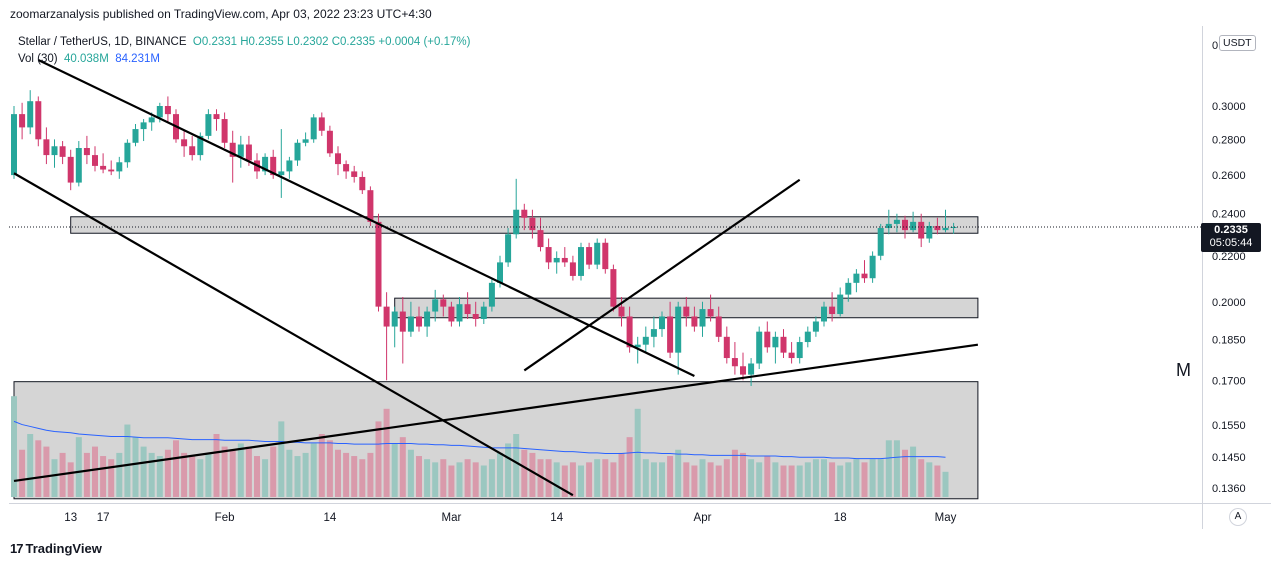  I want to click on time-tick-label: 18, so click(840, 518).